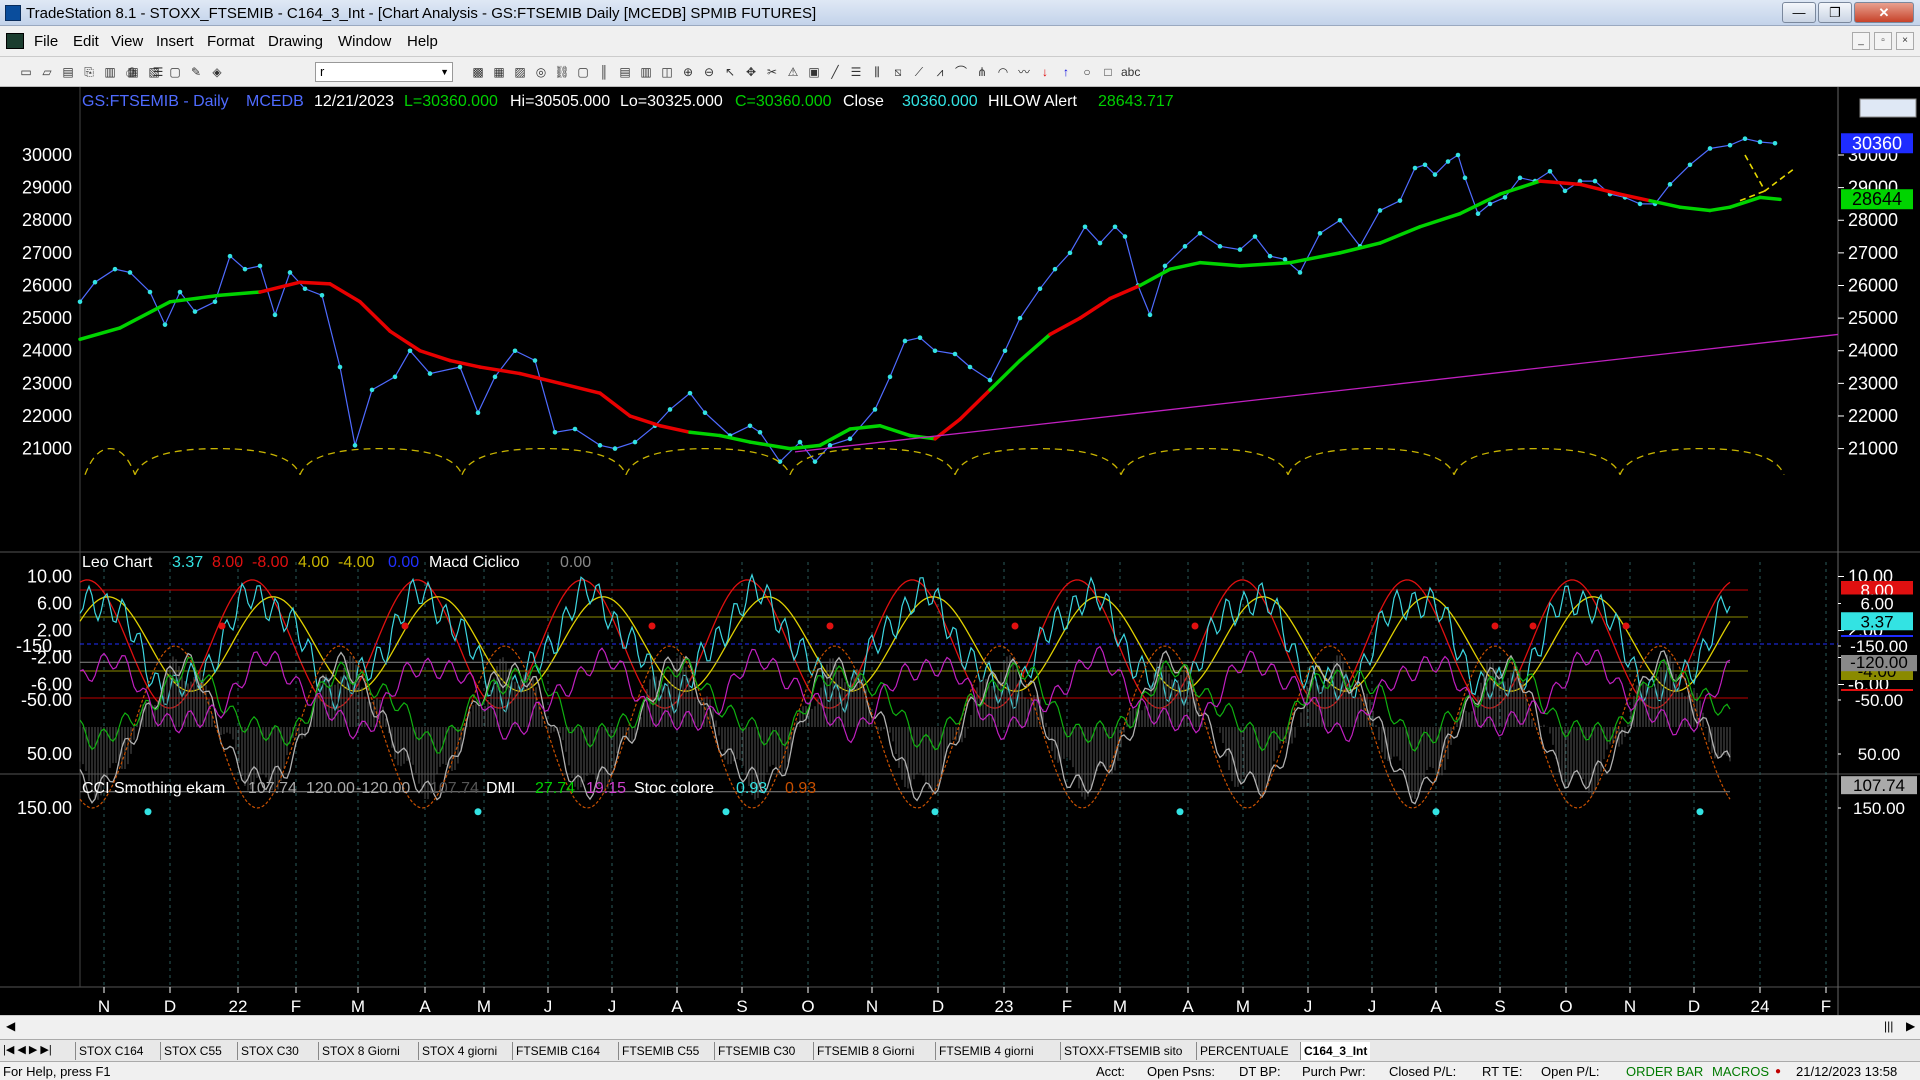  What do you see at coordinates (27, 1050) in the screenshot?
I see `tab-nav-first-icon: |◀ ◀ ▶ ▶|` at bounding box center [27, 1050].